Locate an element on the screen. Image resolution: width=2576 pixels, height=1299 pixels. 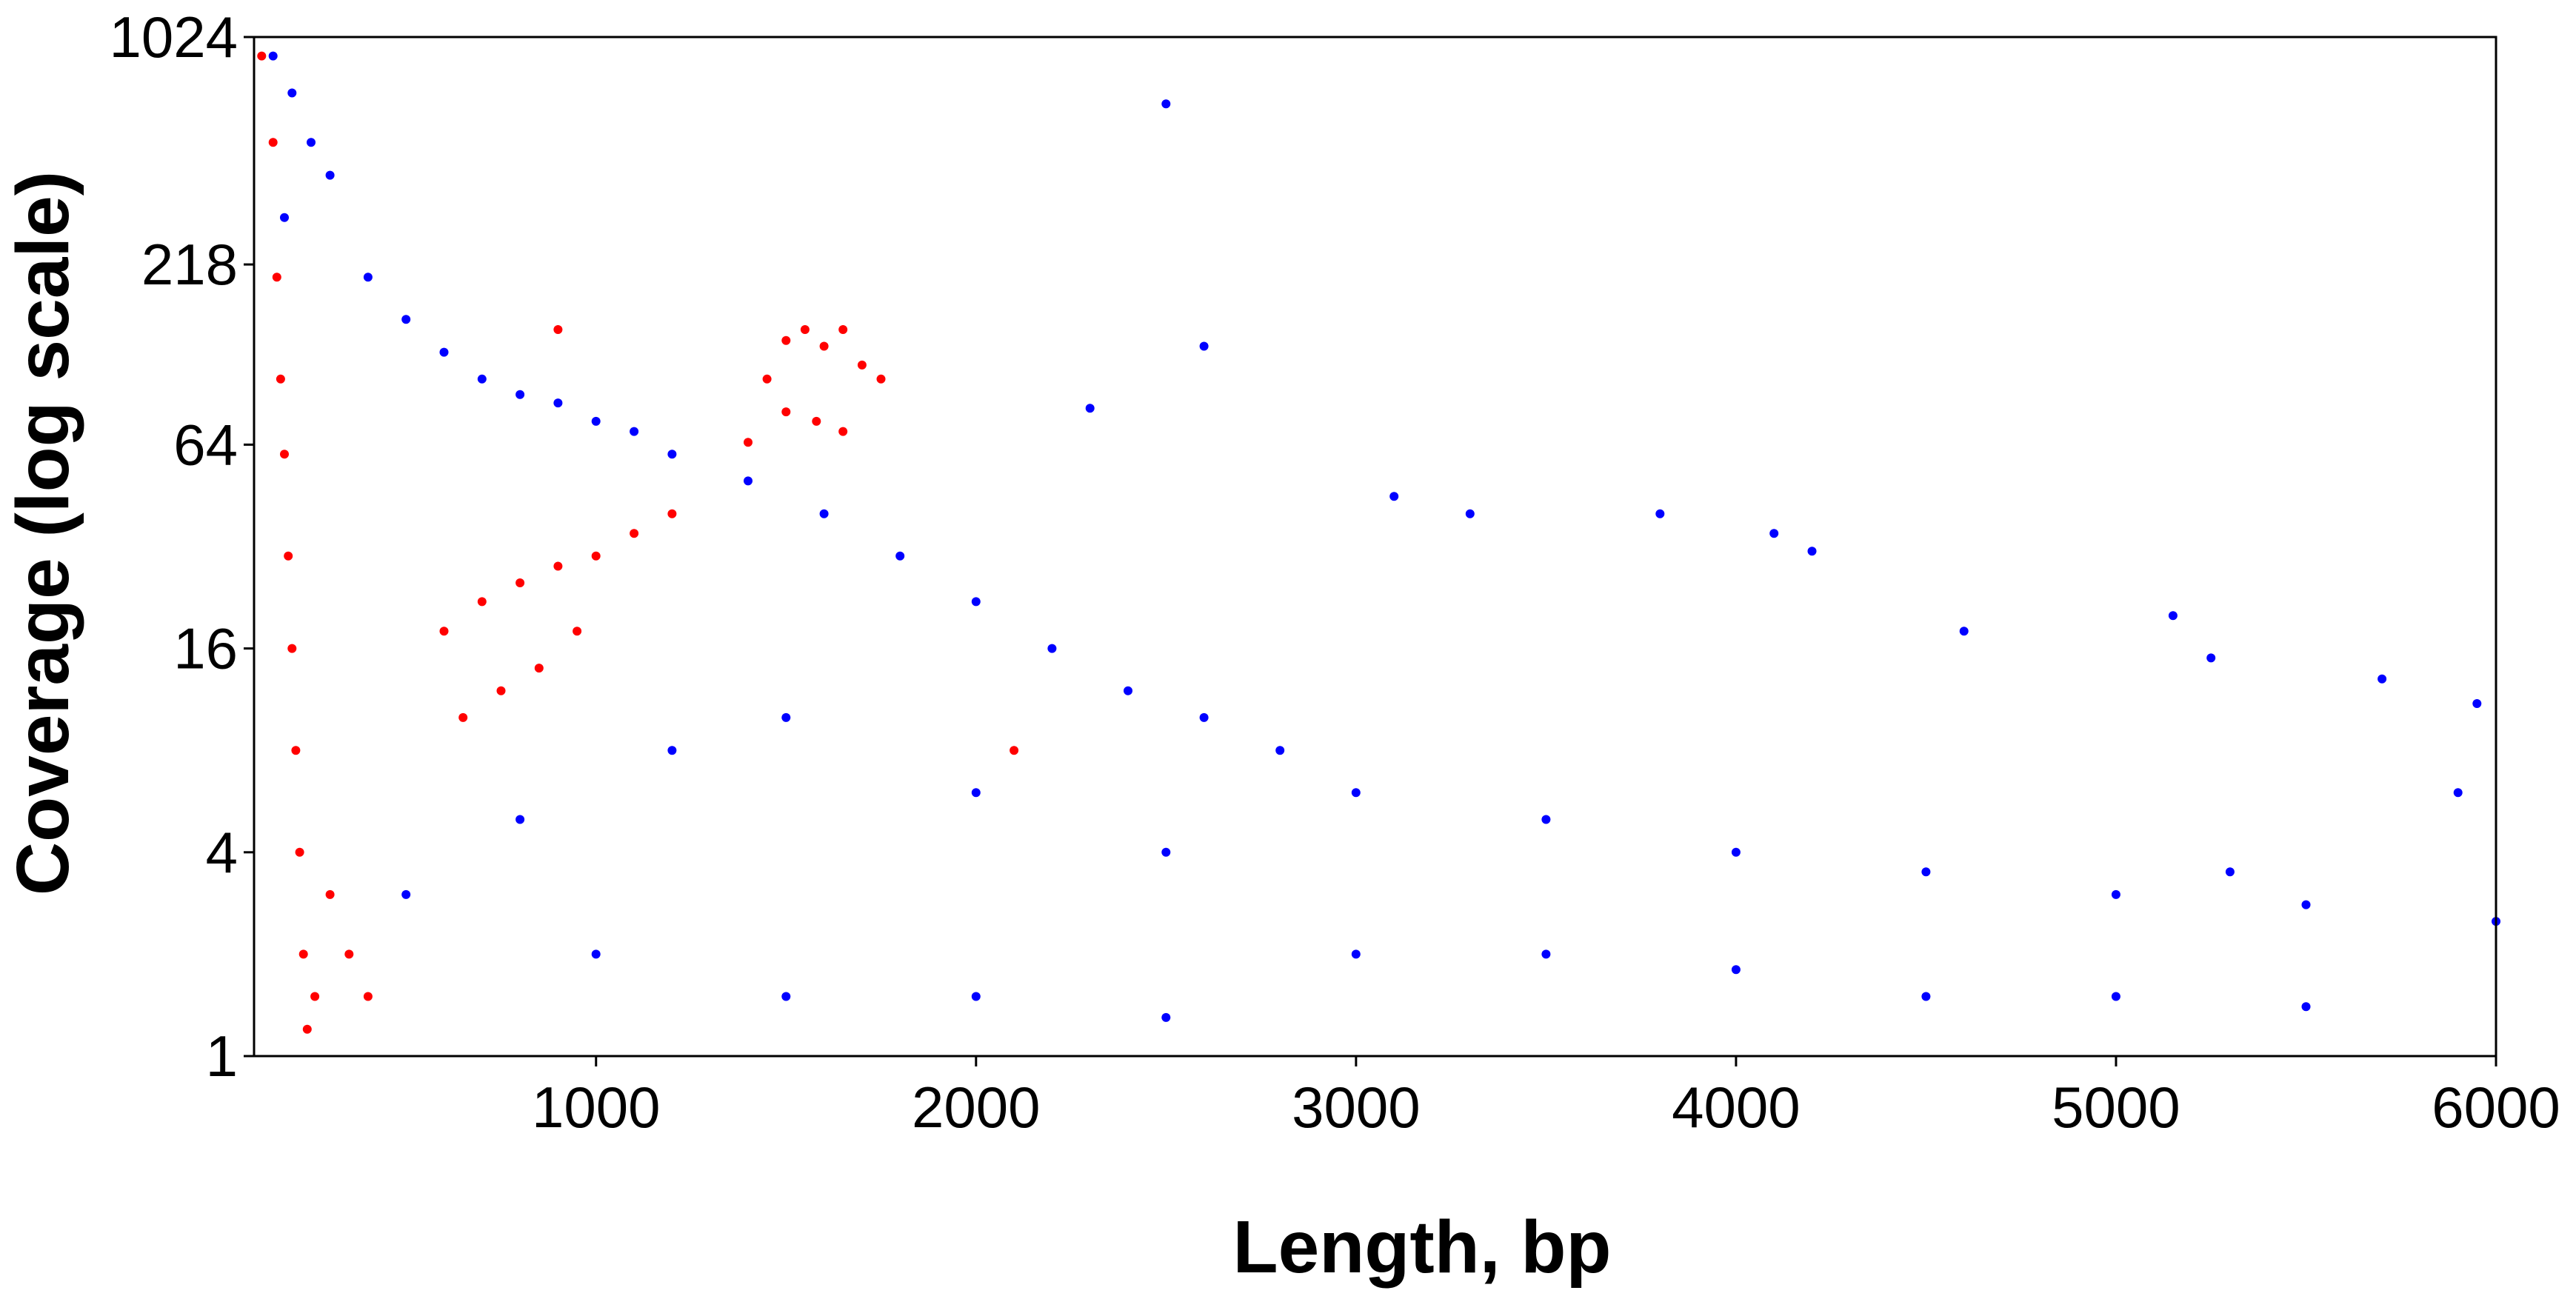
y-tick-label: 64 is located at coordinates (205, 444).